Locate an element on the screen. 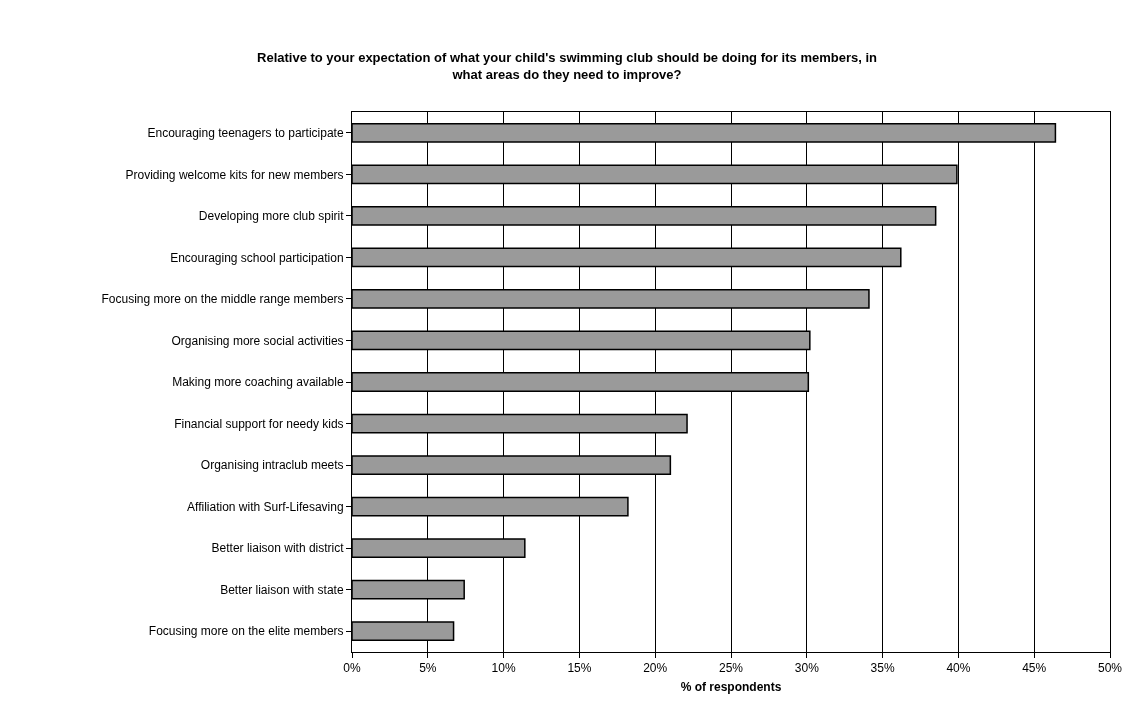 The width and height of the screenshot is (1134, 714). x-tick-label: 20% is located at coordinates (655, 668).